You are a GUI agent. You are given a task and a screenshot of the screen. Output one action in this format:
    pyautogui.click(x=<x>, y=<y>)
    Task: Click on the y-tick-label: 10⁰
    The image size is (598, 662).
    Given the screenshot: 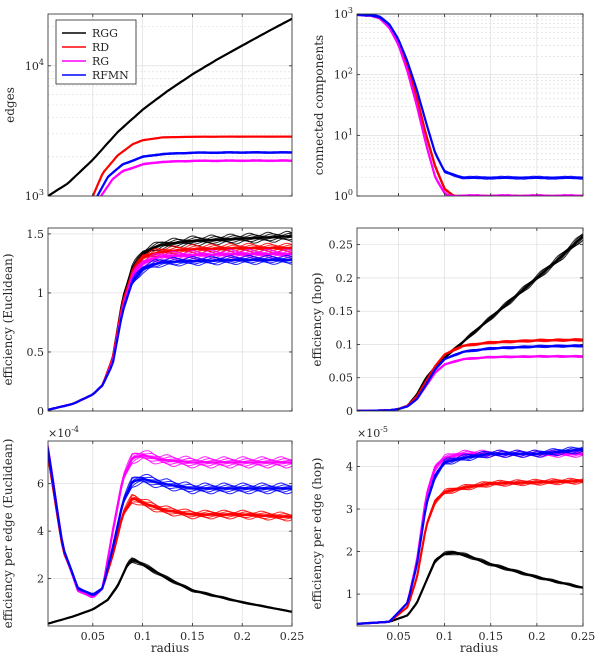 What is the action you would take?
    pyautogui.click(x=343, y=195)
    